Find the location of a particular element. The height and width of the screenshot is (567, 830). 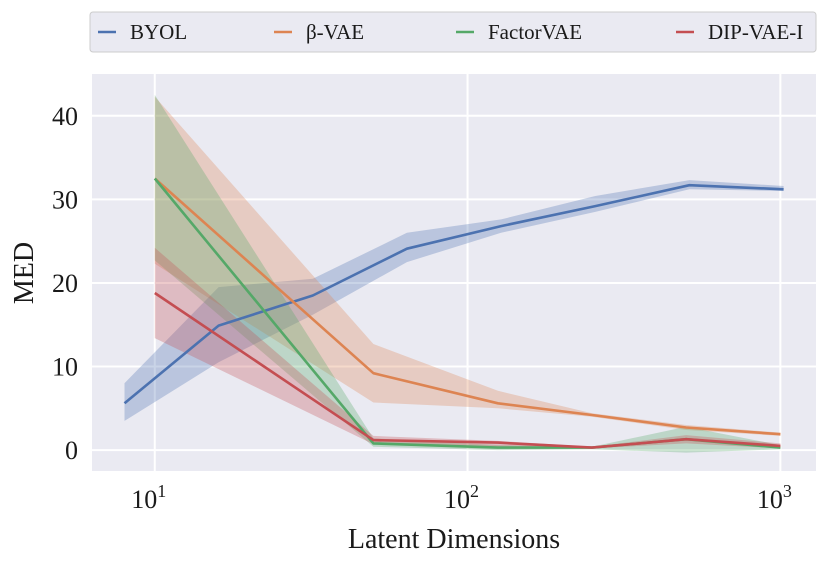

x-tick-label: 10³ is located at coordinates (774, 497).